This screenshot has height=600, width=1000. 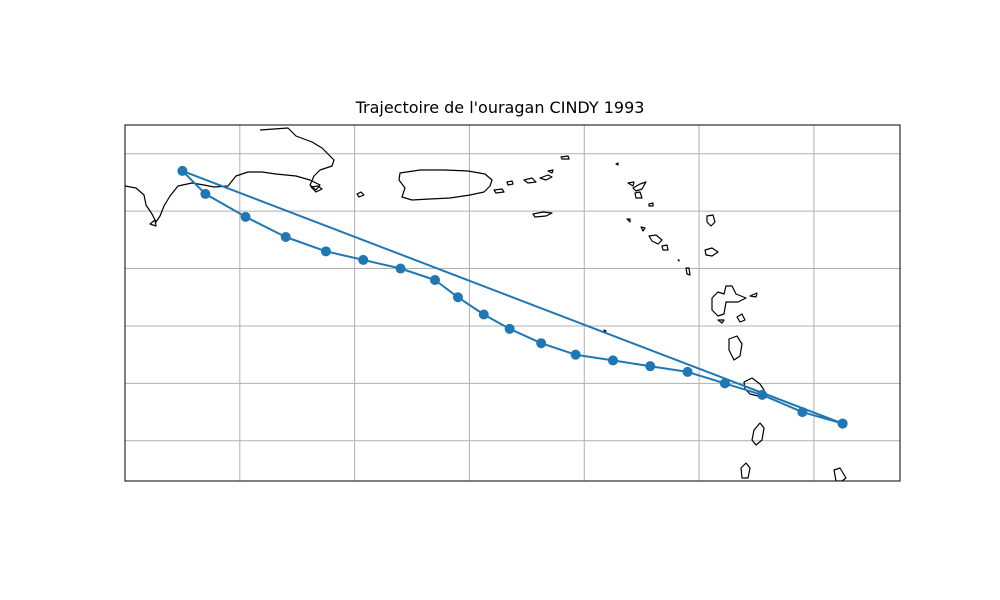 What do you see at coordinates (711, 220) in the screenshot?
I see `coastline-antigua` at bounding box center [711, 220].